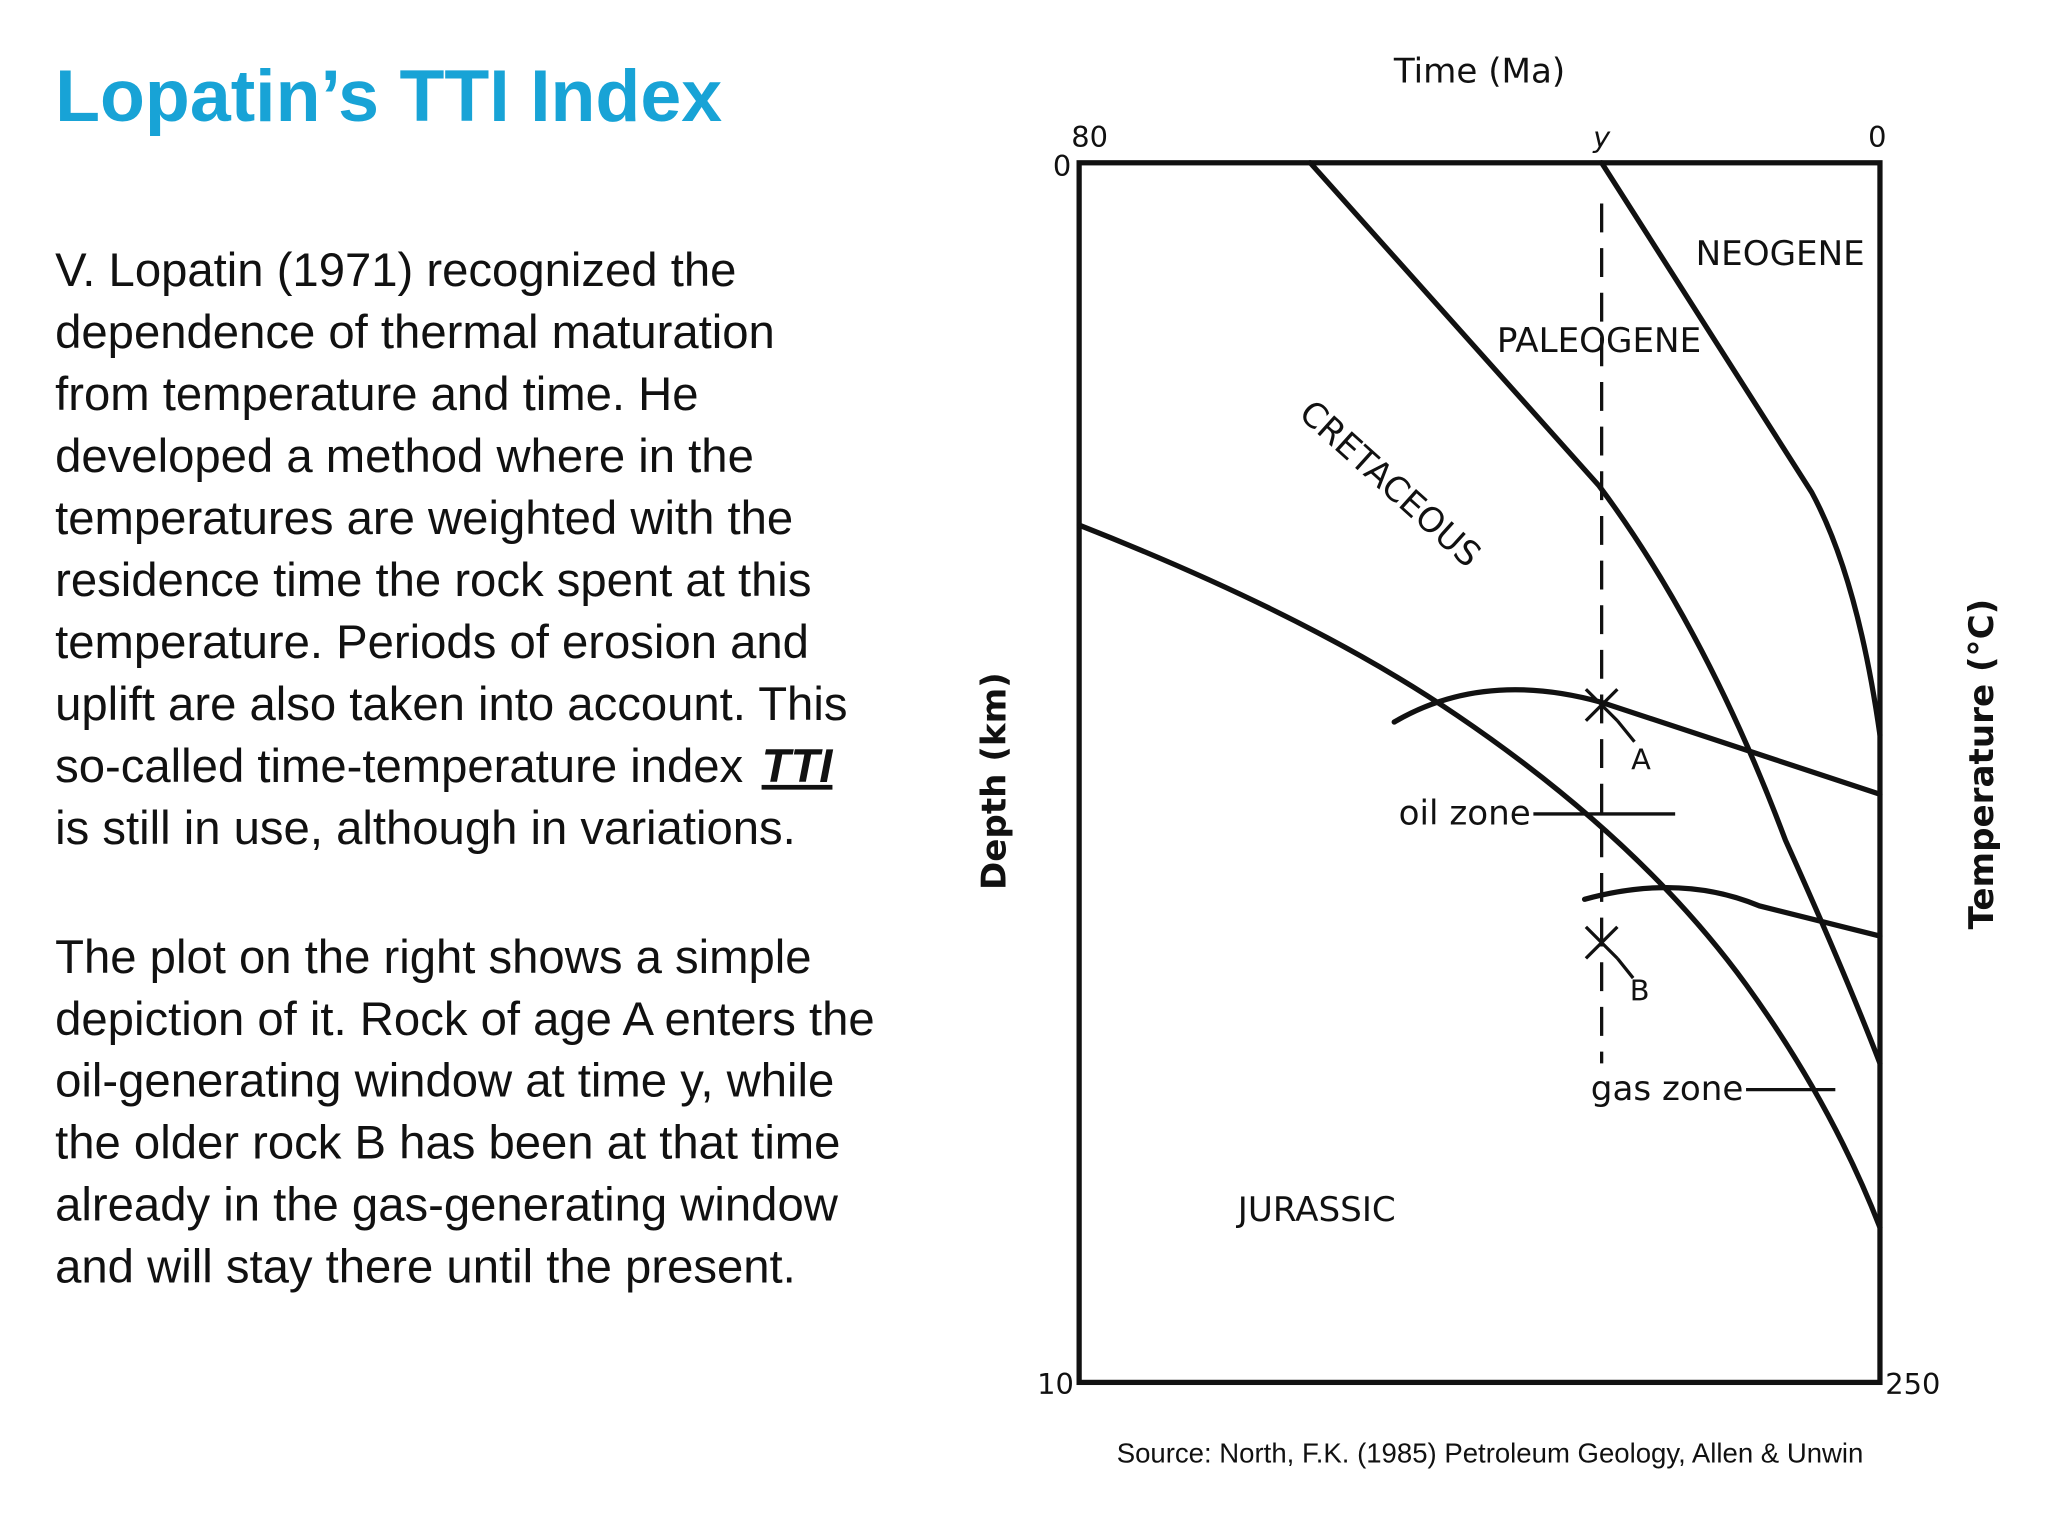  What do you see at coordinates (395, 270) in the screenshot?
I see `text-line: V. Lopatin (1971) recognized the` at bounding box center [395, 270].